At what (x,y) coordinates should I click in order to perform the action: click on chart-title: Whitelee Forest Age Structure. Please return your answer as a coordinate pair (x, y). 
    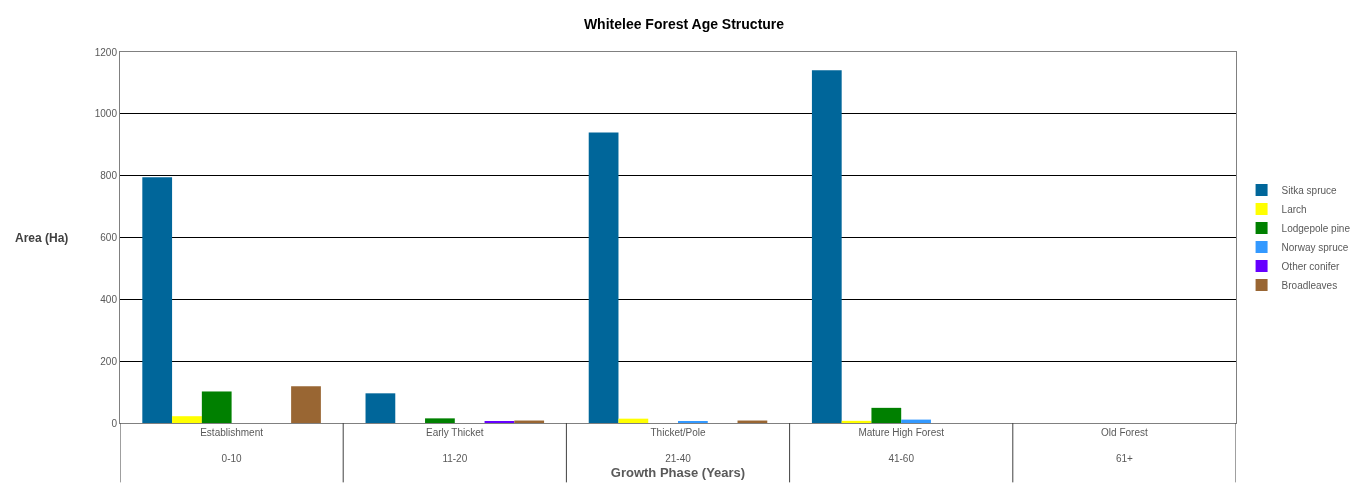
    Looking at the image, I should click on (684, 24).